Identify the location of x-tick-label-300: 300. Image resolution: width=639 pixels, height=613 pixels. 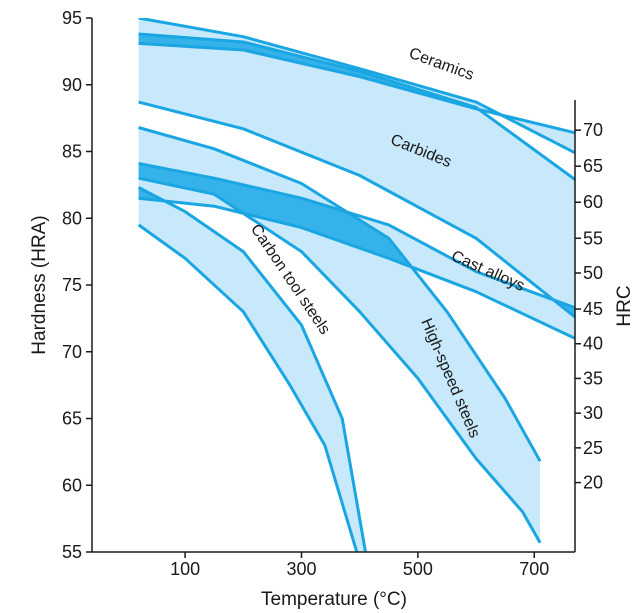
(301, 569).